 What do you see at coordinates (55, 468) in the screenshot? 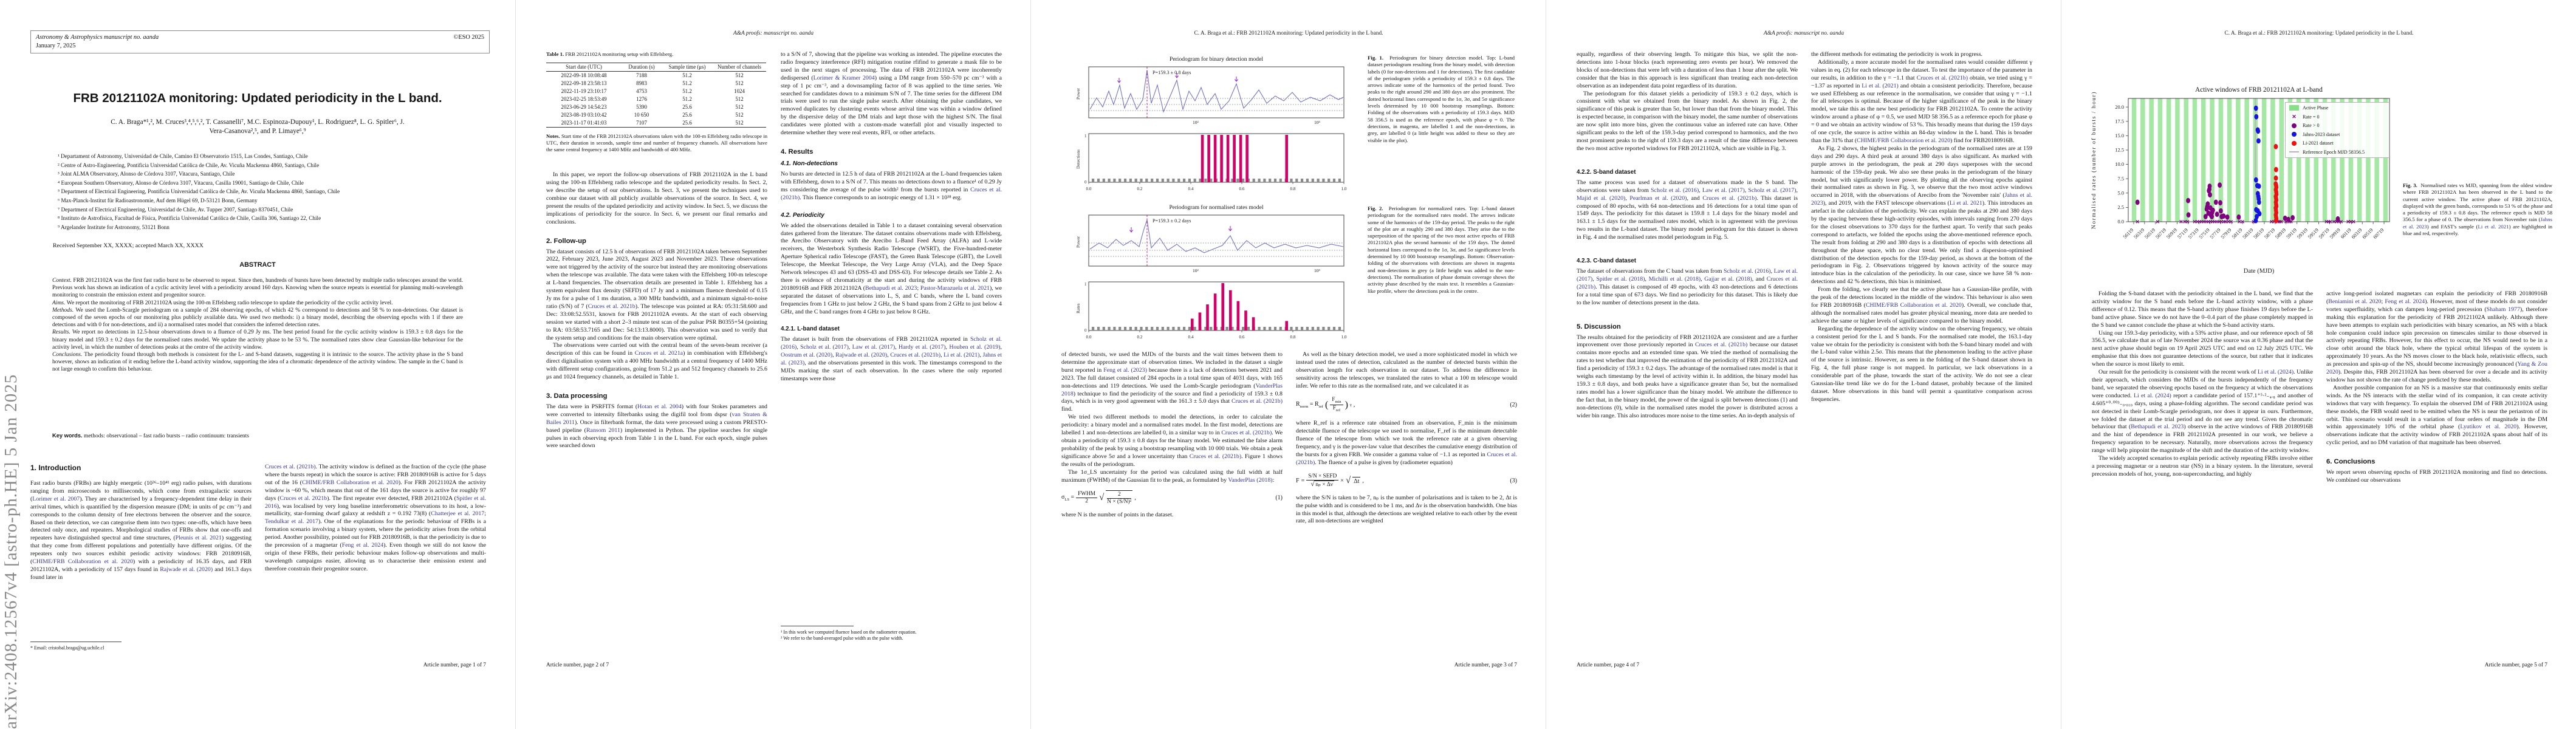
I see `section-1-heading: 1. Introduction` at bounding box center [55, 468].